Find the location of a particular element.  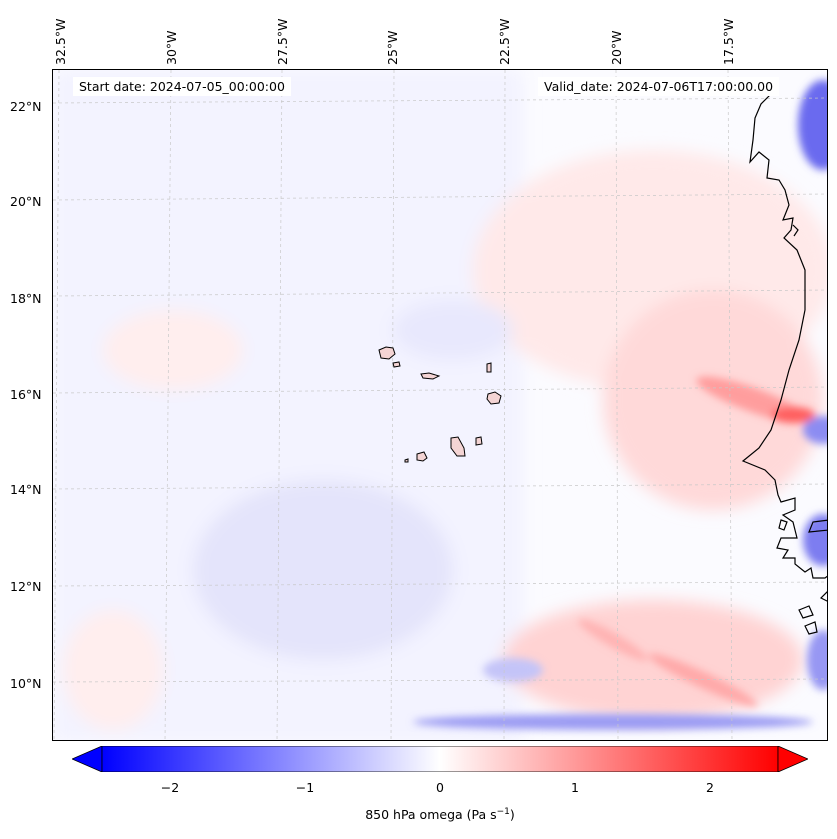

colorbar-label-text: 850 hPa omega (Pa s is located at coordinates (431, 815).